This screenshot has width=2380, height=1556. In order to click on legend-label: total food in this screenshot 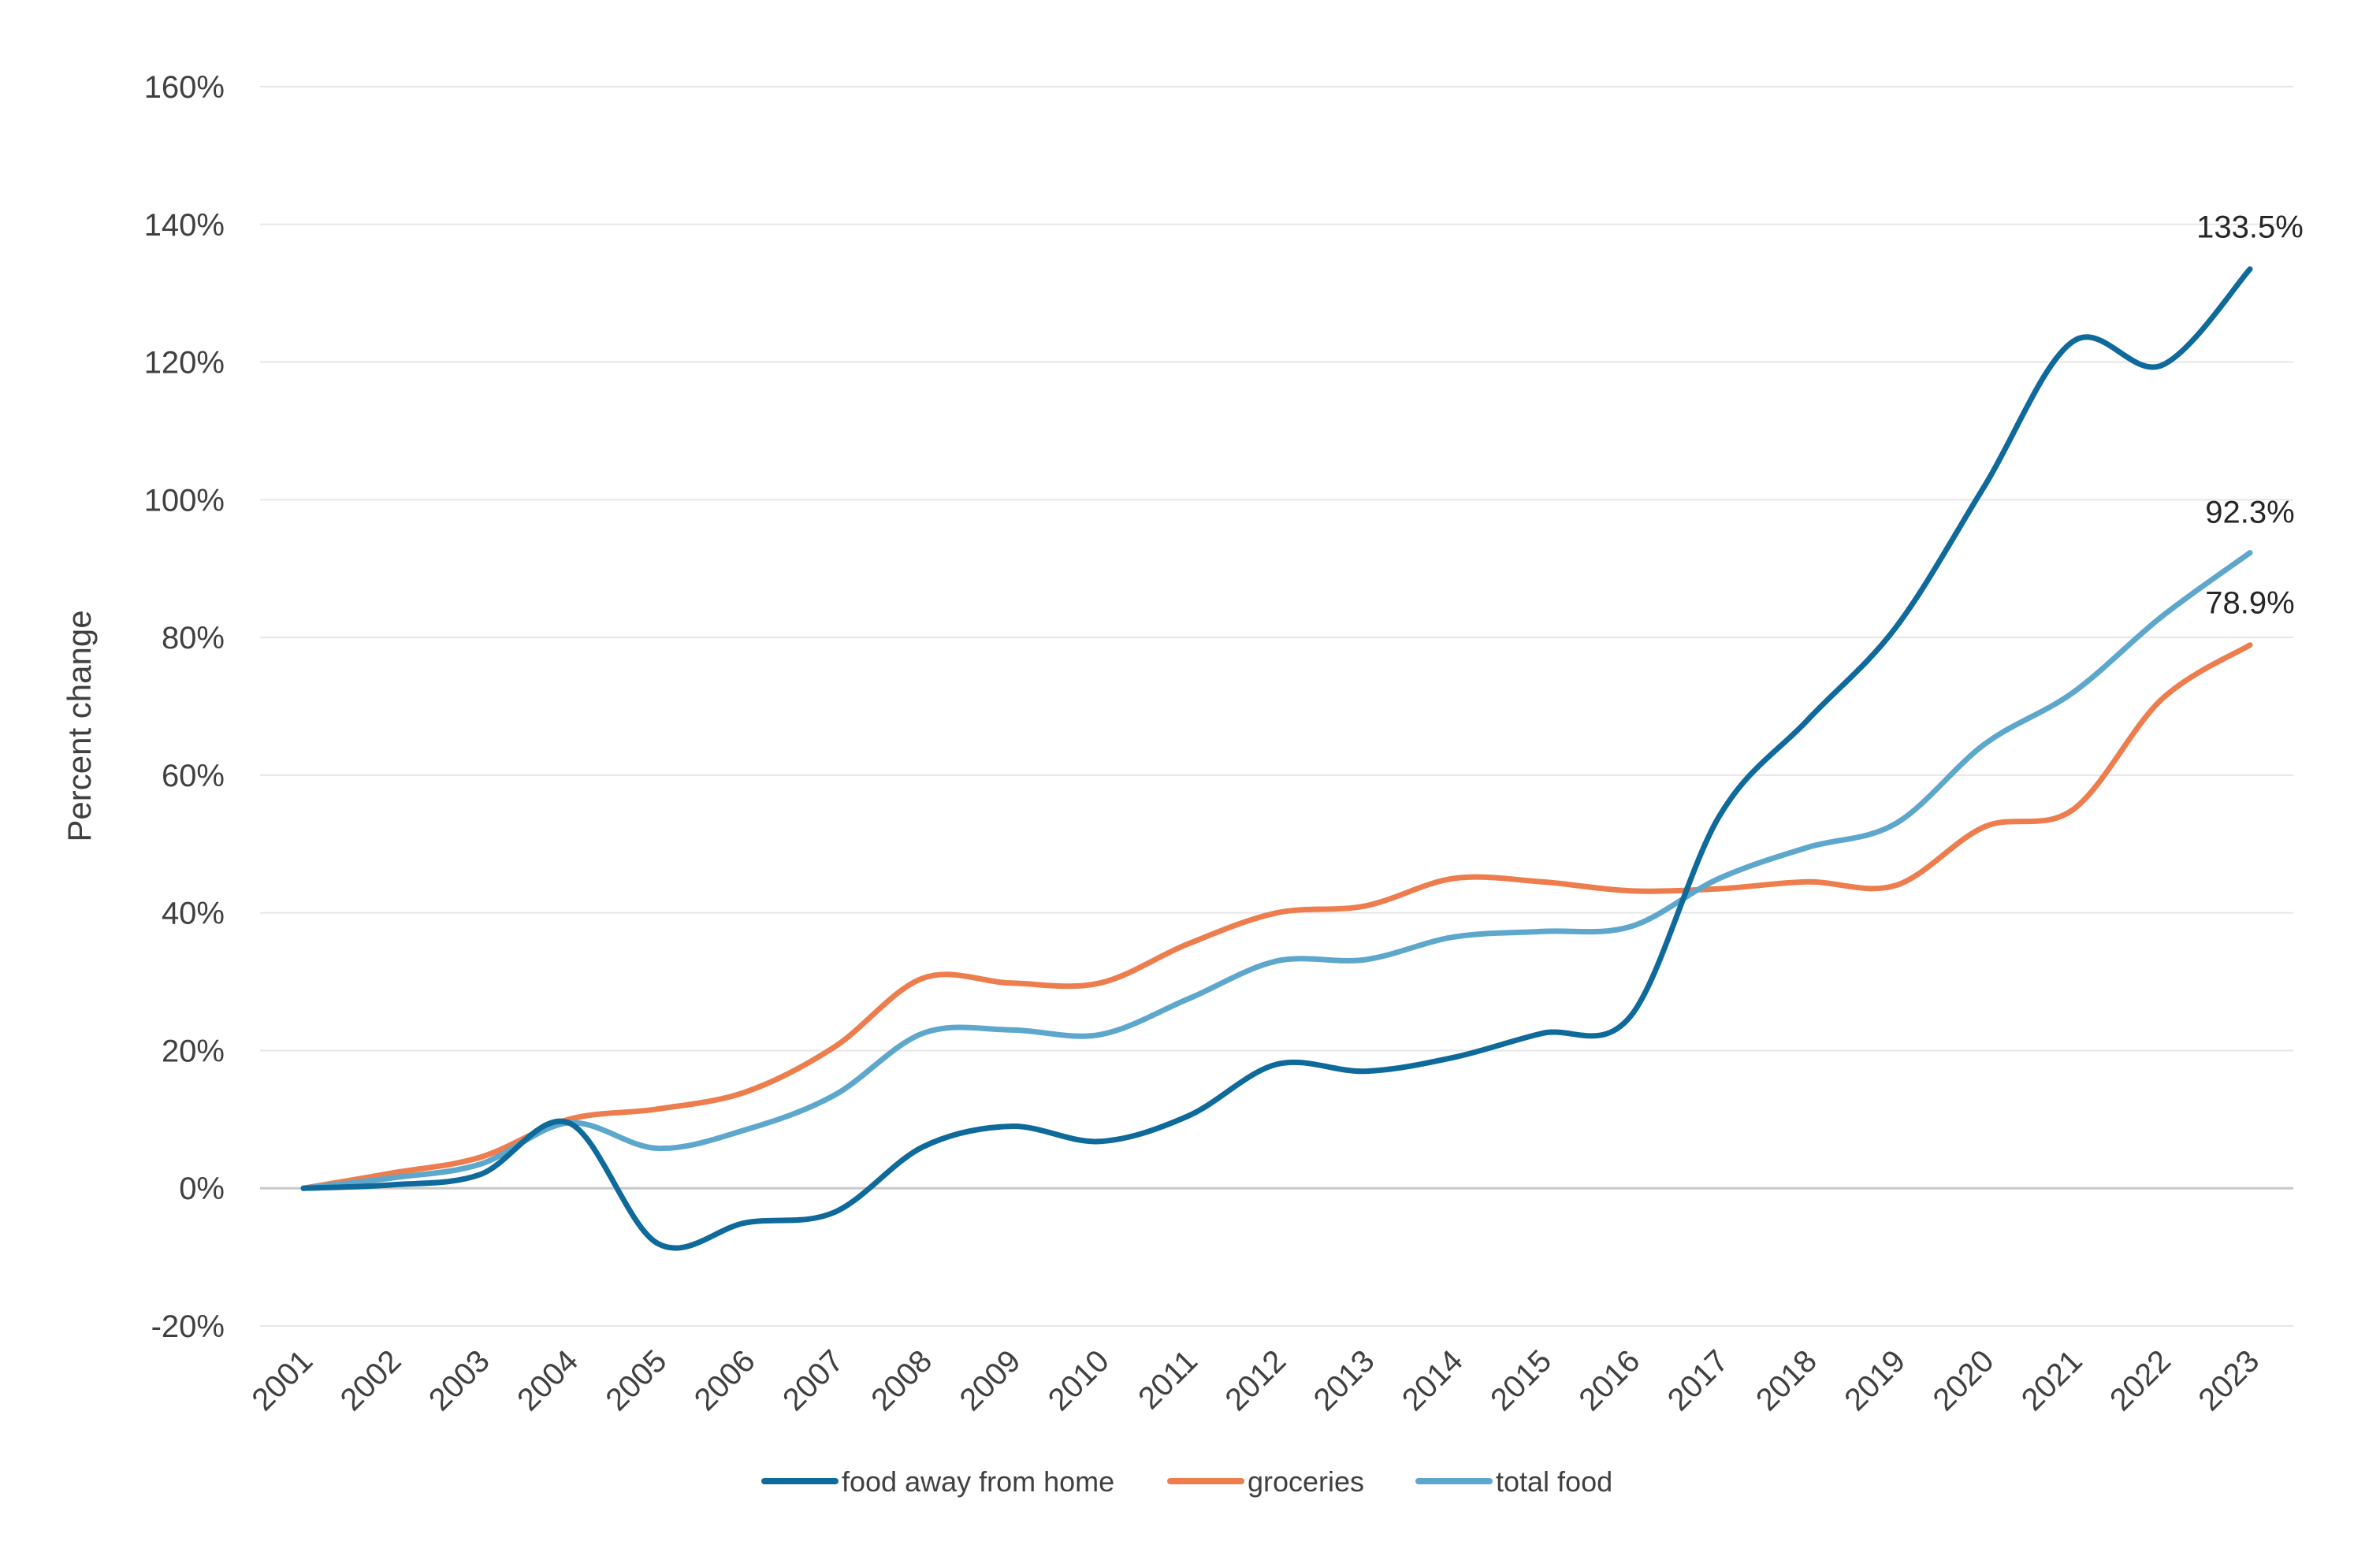, I will do `click(1554, 1481)`.